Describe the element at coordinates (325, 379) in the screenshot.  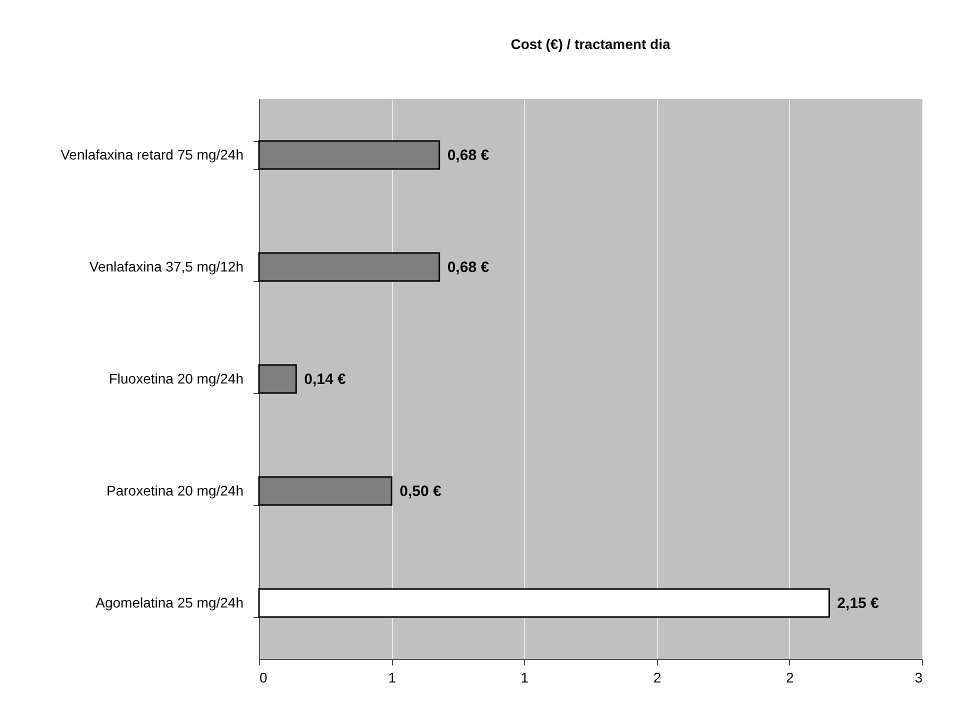
I see `data-label: 0,14 €` at that location.